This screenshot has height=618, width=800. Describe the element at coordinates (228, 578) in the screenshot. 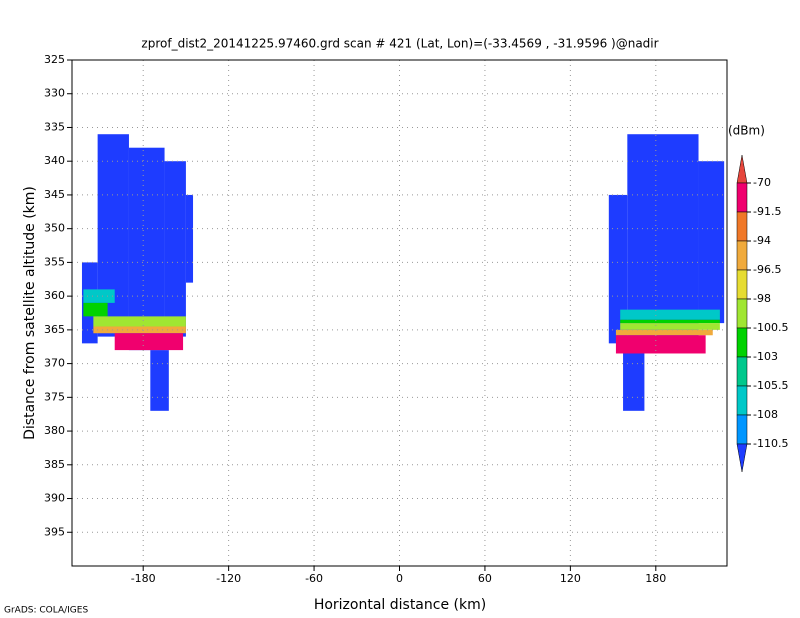

I see `x-tick-label: -120` at that location.